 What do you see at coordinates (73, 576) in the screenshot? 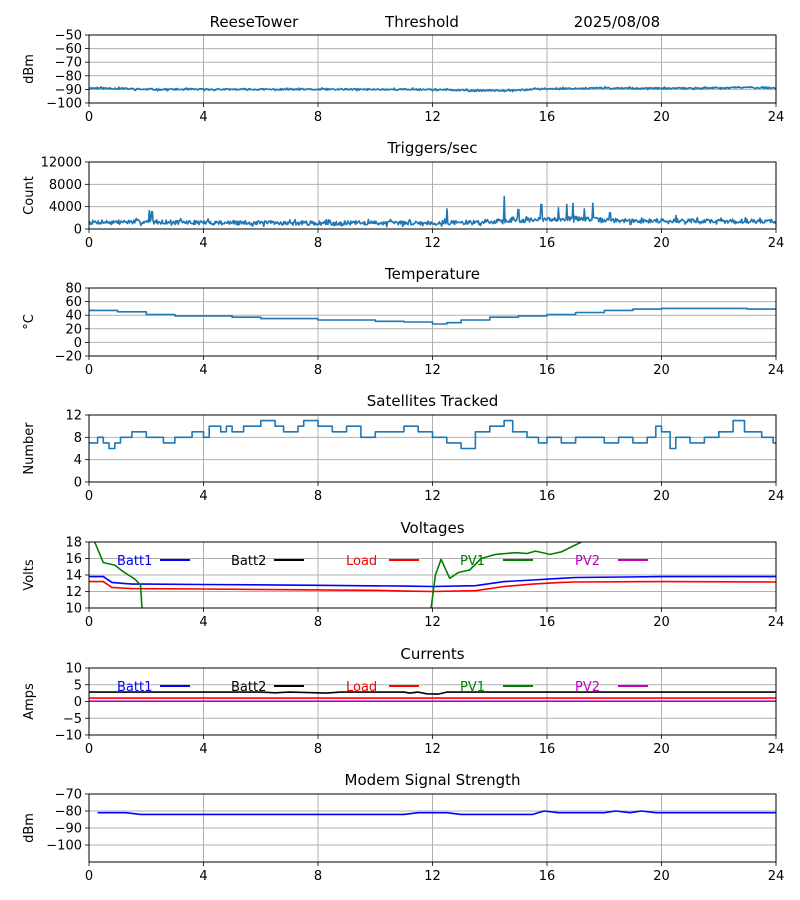
I see `y-tick-label: 14` at bounding box center [73, 576].